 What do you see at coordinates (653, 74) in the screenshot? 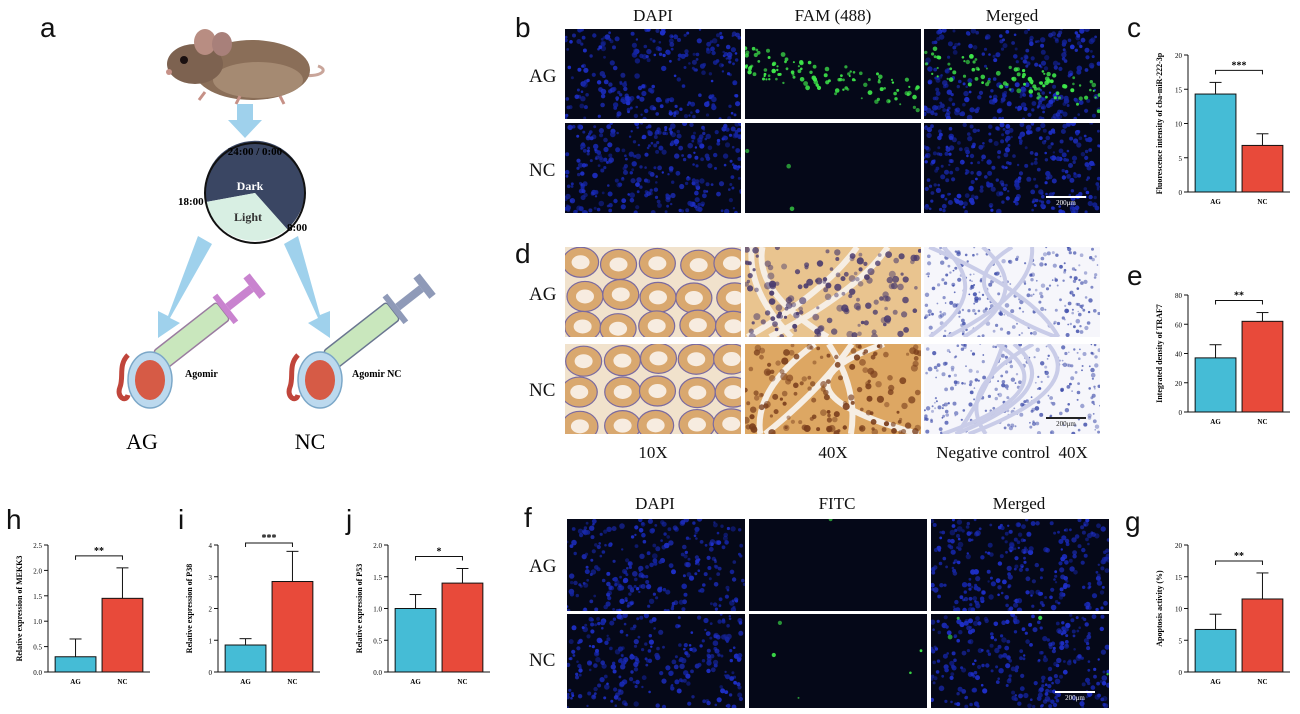
I see `b-image-ag-dapi` at bounding box center [653, 74].